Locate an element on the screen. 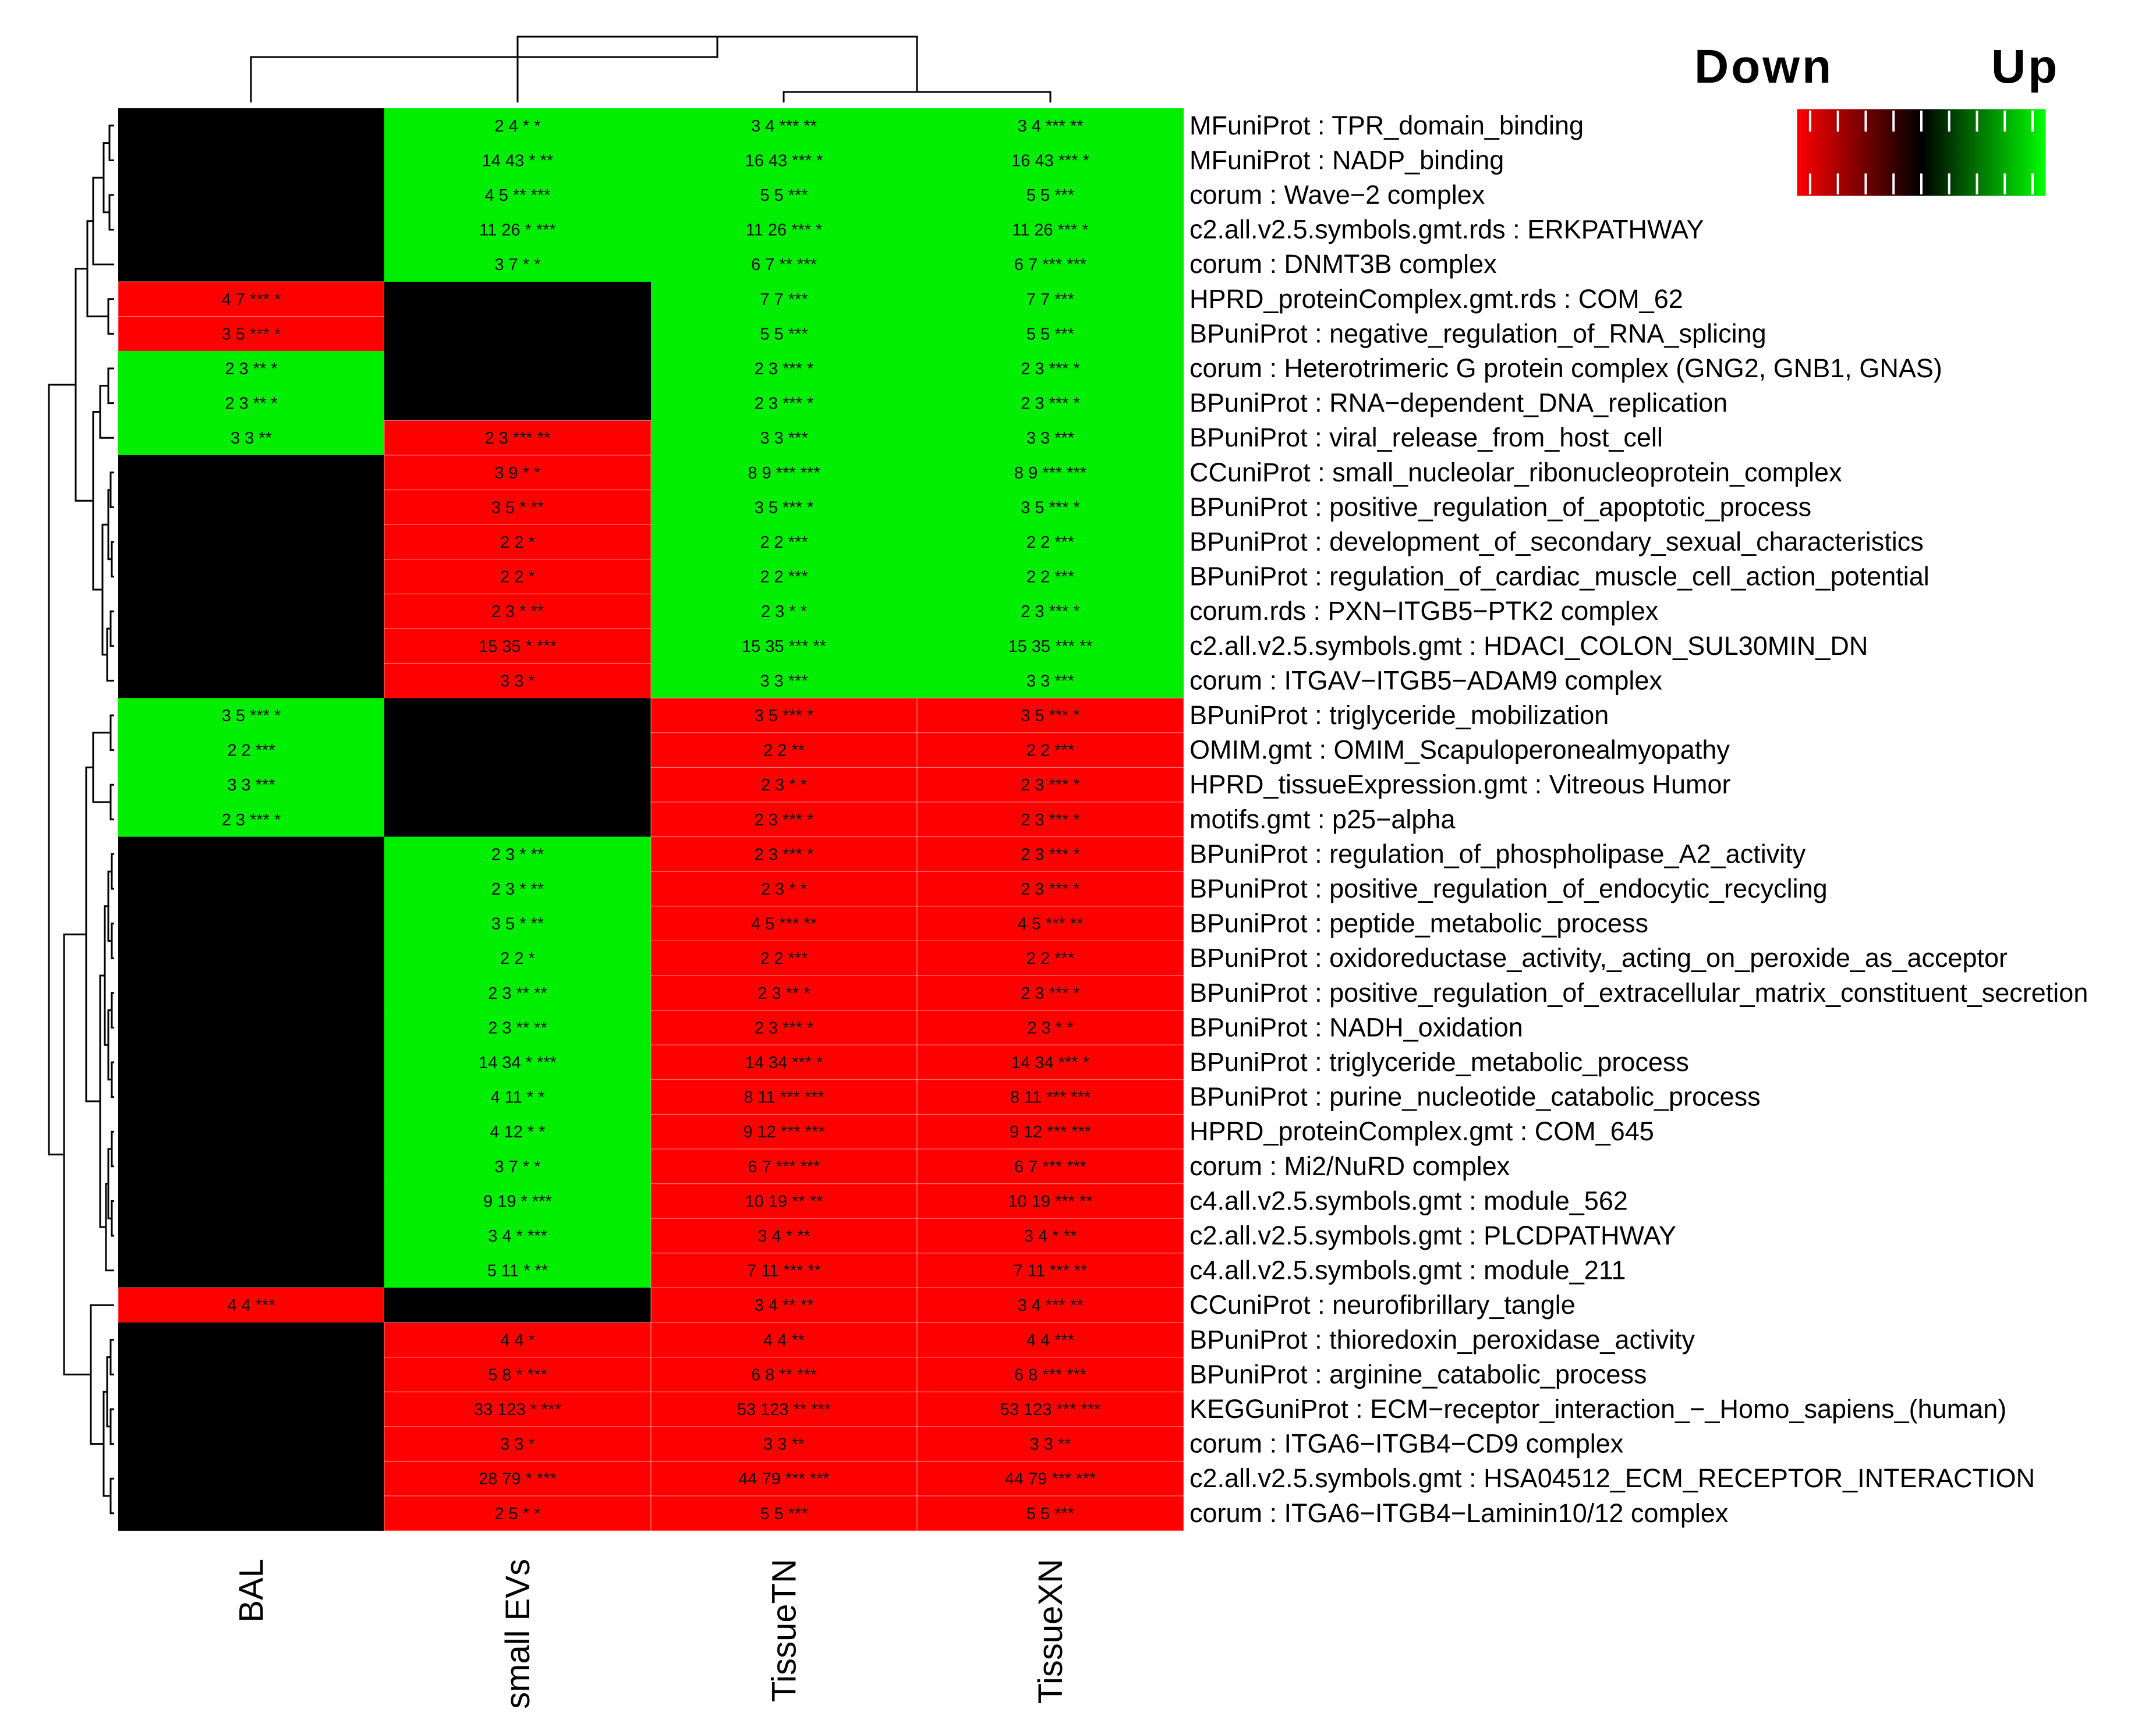 Image resolution: width=2156 pixels, height=1734 pixels. row-label: c2.all.v2.5.symbols.gmt.rds : ERKPATHWAY is located at coordinates (1446, 230).